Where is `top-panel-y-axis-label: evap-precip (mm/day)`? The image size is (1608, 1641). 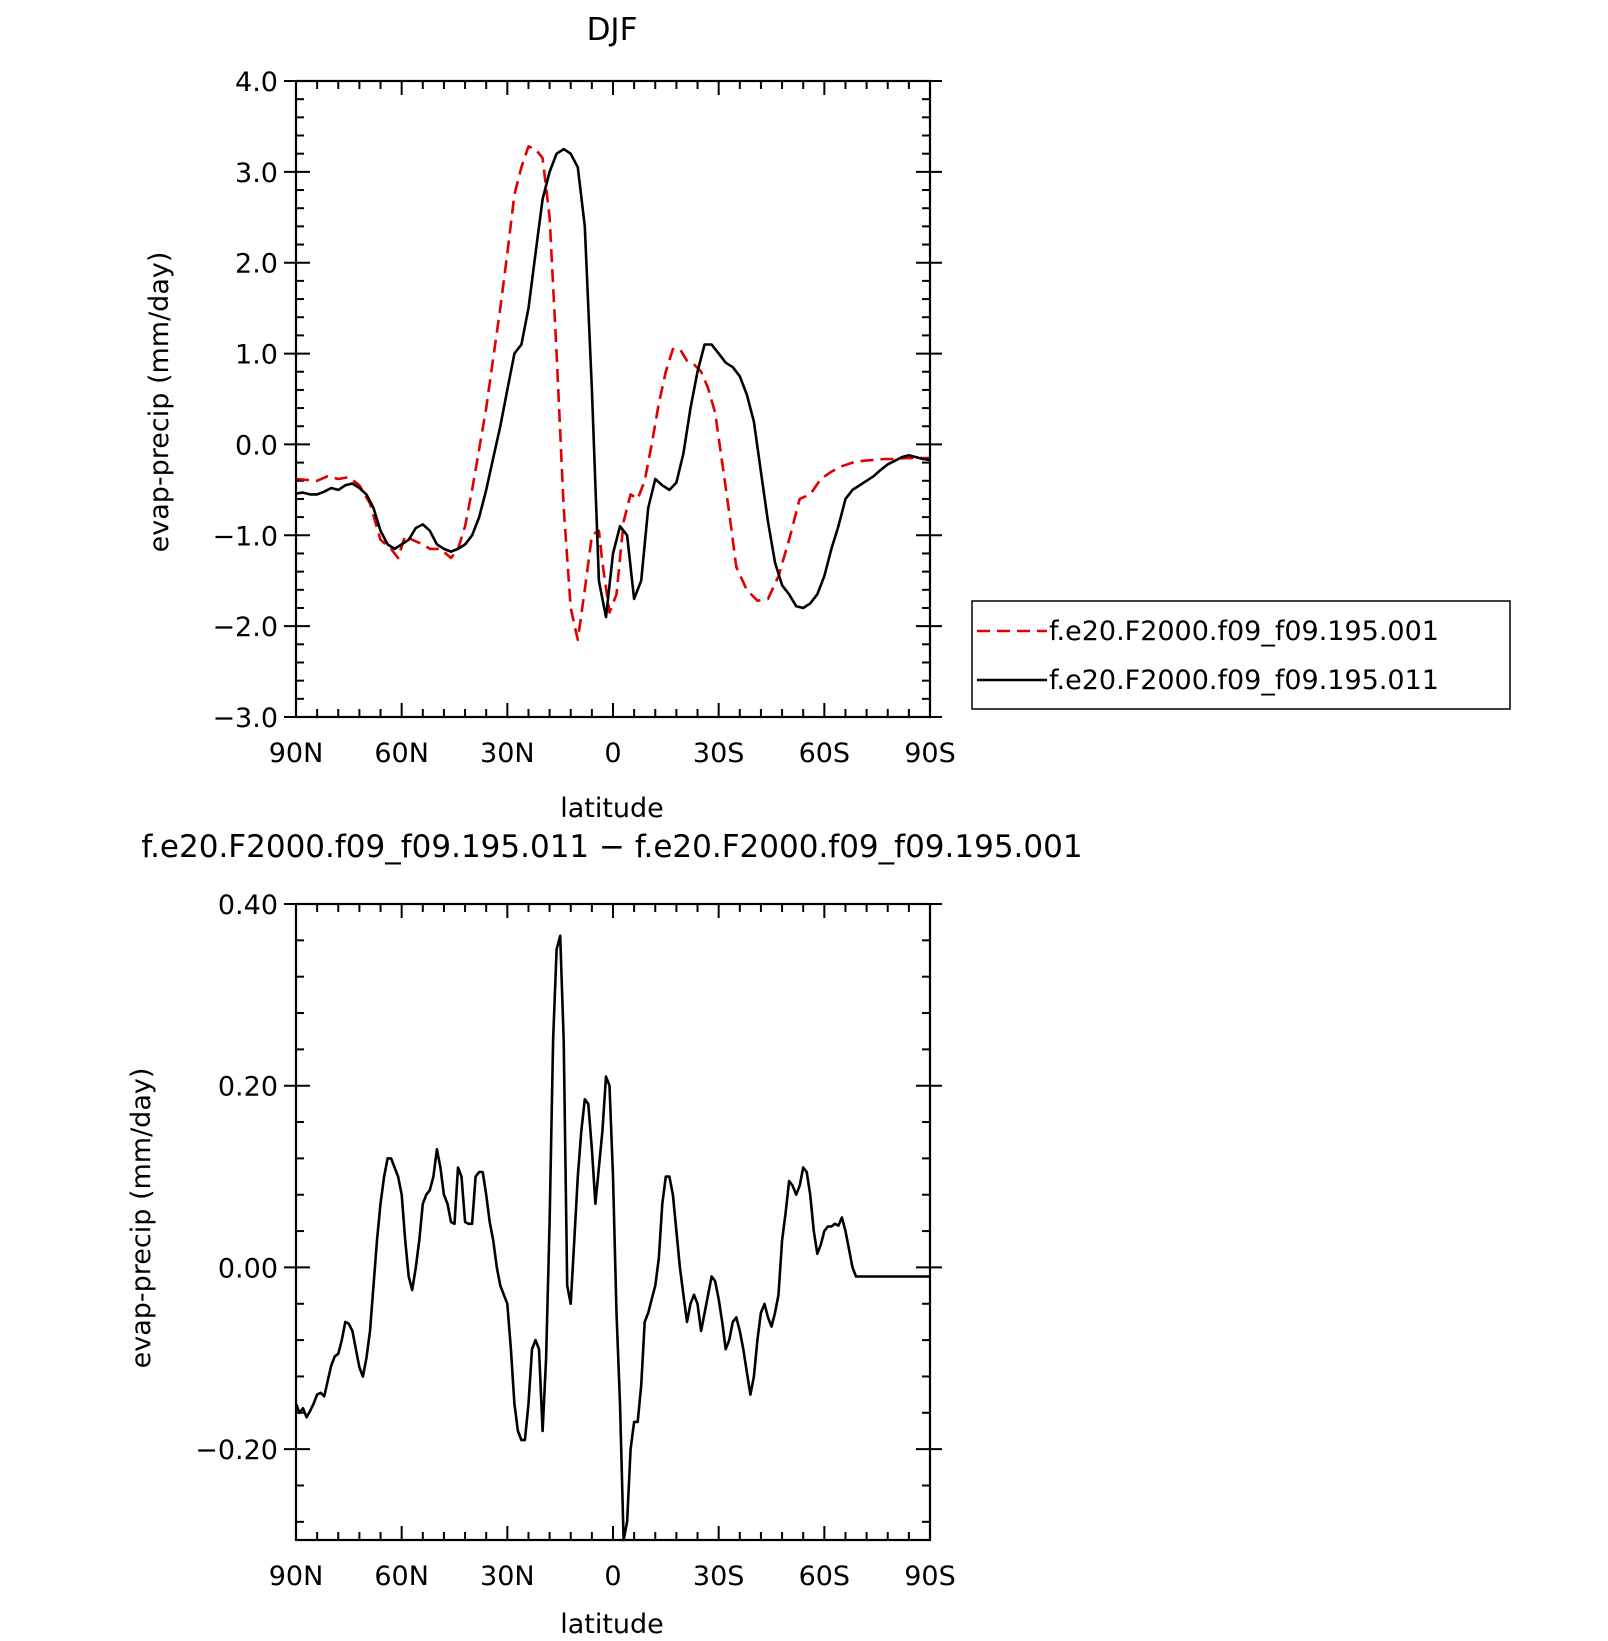 top-panel-y-axis-label: evap-precip (mm/day) is located at coordinates (159, 402).